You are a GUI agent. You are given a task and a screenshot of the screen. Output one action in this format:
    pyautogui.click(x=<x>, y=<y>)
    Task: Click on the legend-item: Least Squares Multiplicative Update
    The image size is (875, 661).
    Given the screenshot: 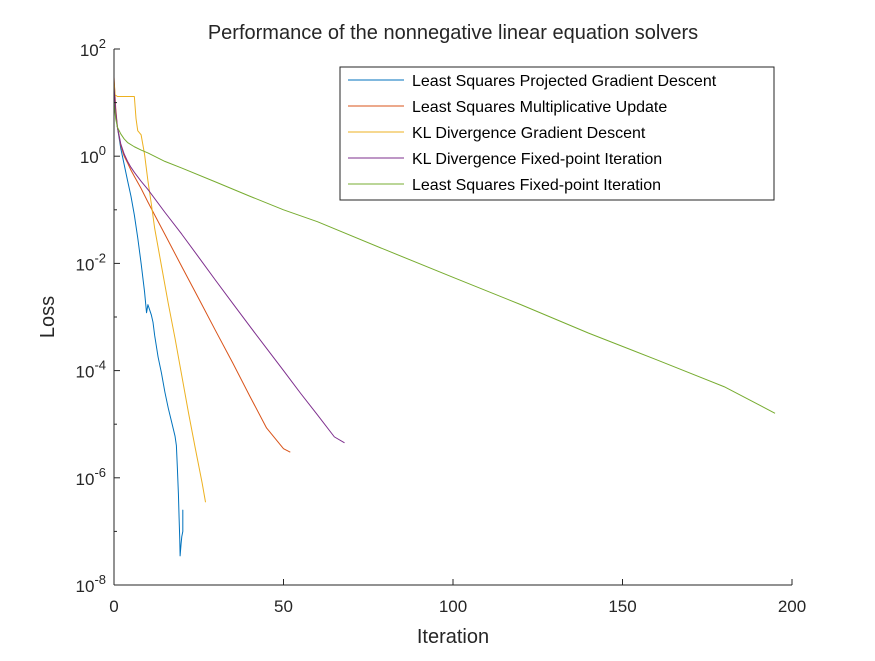 What is the action you would take?
    pyautogui.click(x=507, y=107)
    